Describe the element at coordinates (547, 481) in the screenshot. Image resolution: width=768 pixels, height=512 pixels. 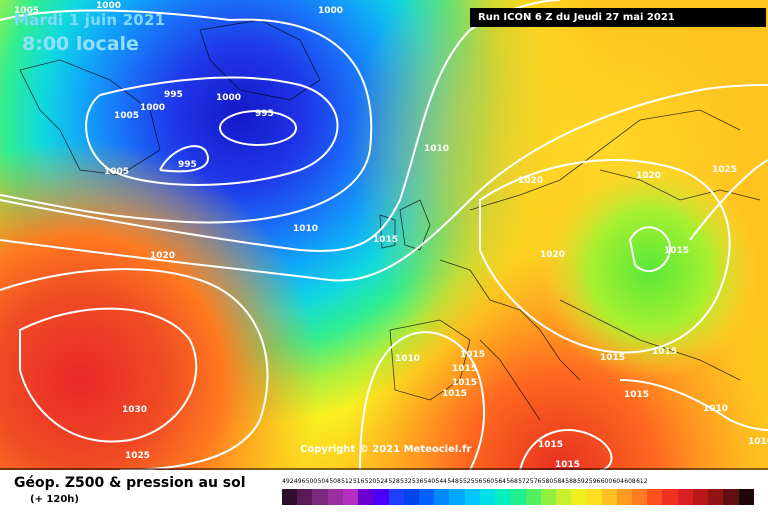
I see `scale-value: 580` at that location.